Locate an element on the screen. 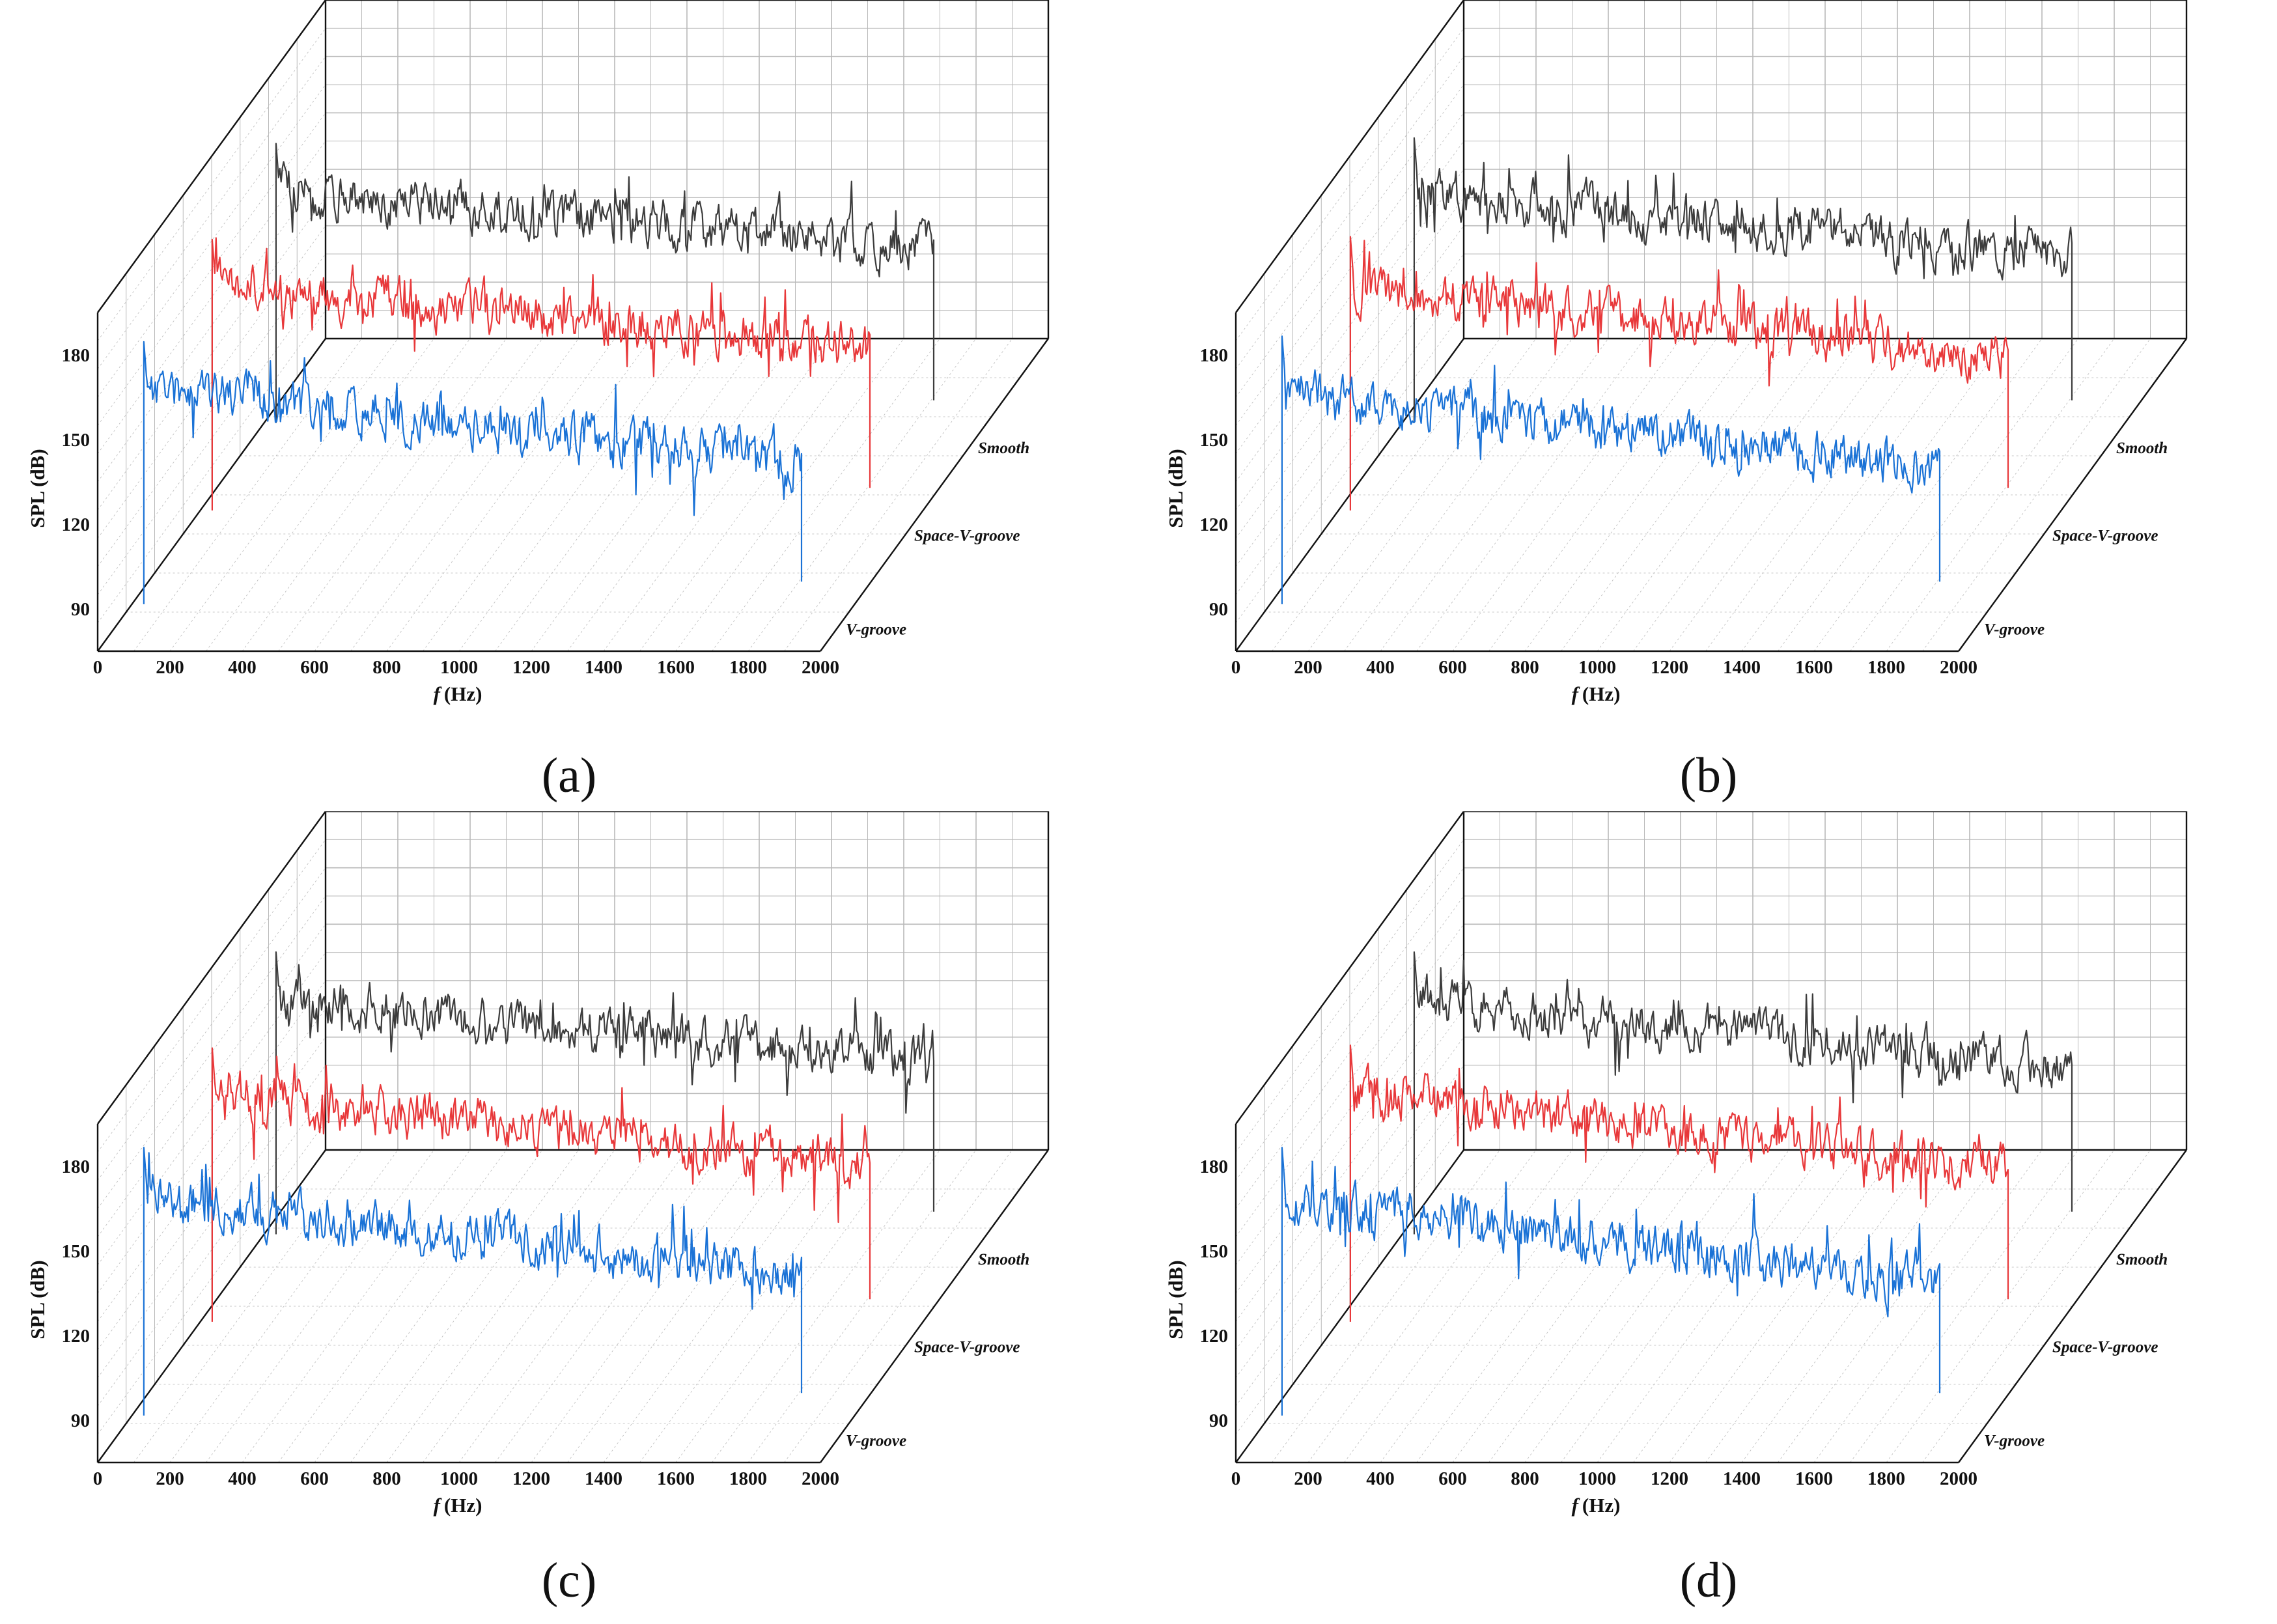 Image resolution: width=2277 pixels, height=1624 pixels. x-tick-label: 1400 is located at coordinates (1742, 668).